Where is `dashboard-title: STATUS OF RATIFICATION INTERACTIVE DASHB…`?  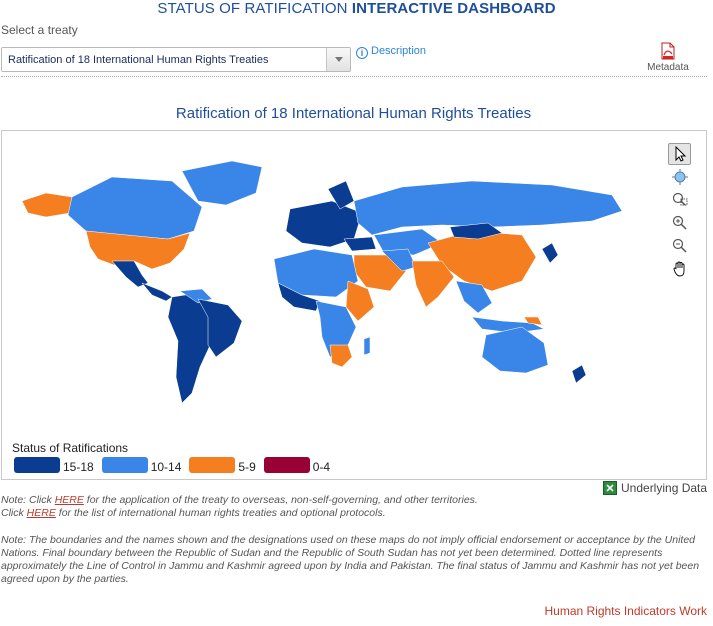
dashboard-title: STATUS OF RATIFICATION INTERACTIVE DASHB… is located at coordinates (356, 9).